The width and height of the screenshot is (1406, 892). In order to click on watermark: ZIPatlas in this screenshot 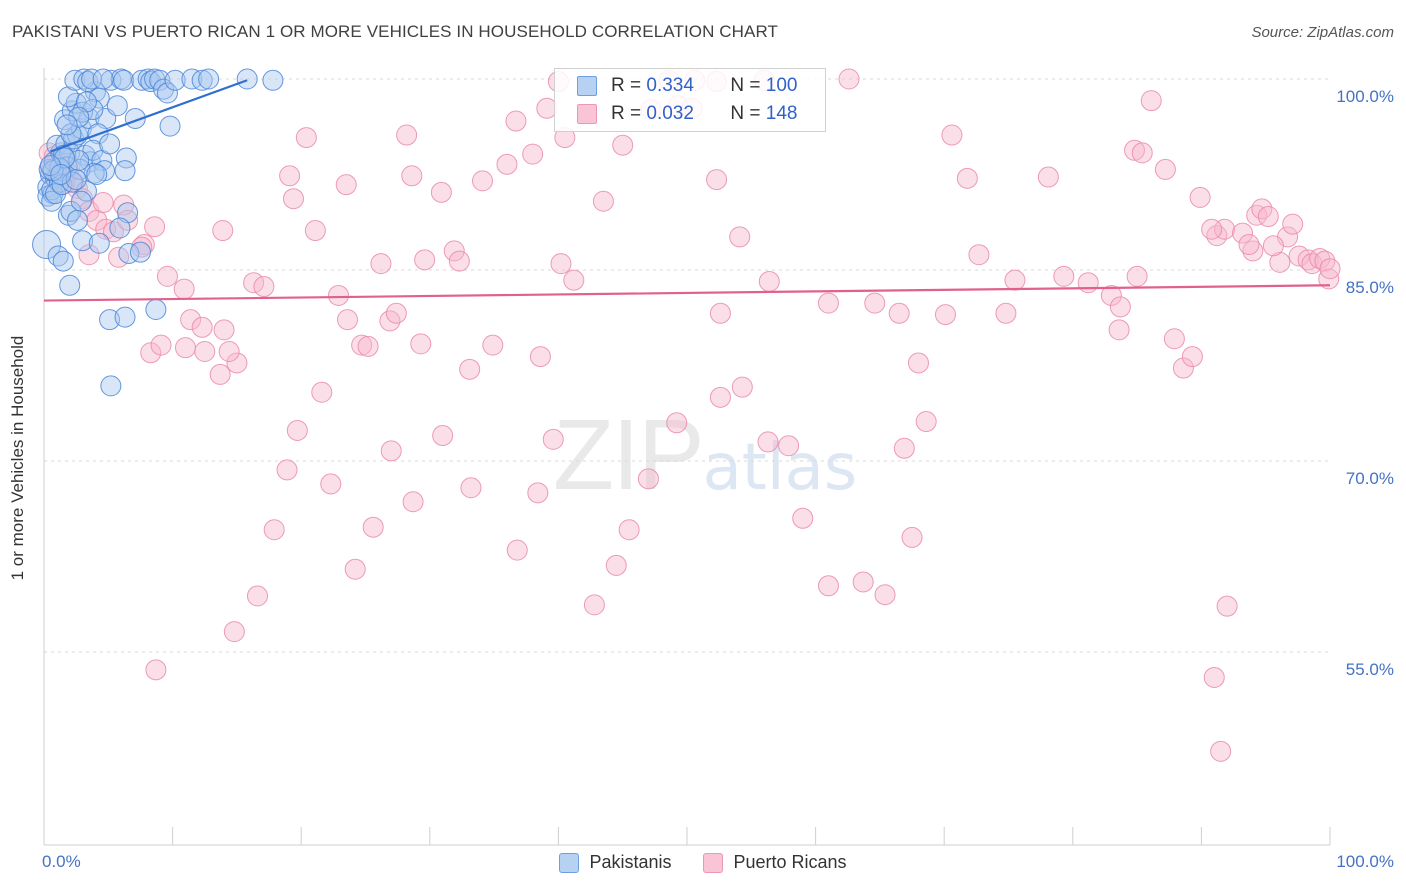, I will do `click(705, 455)`.